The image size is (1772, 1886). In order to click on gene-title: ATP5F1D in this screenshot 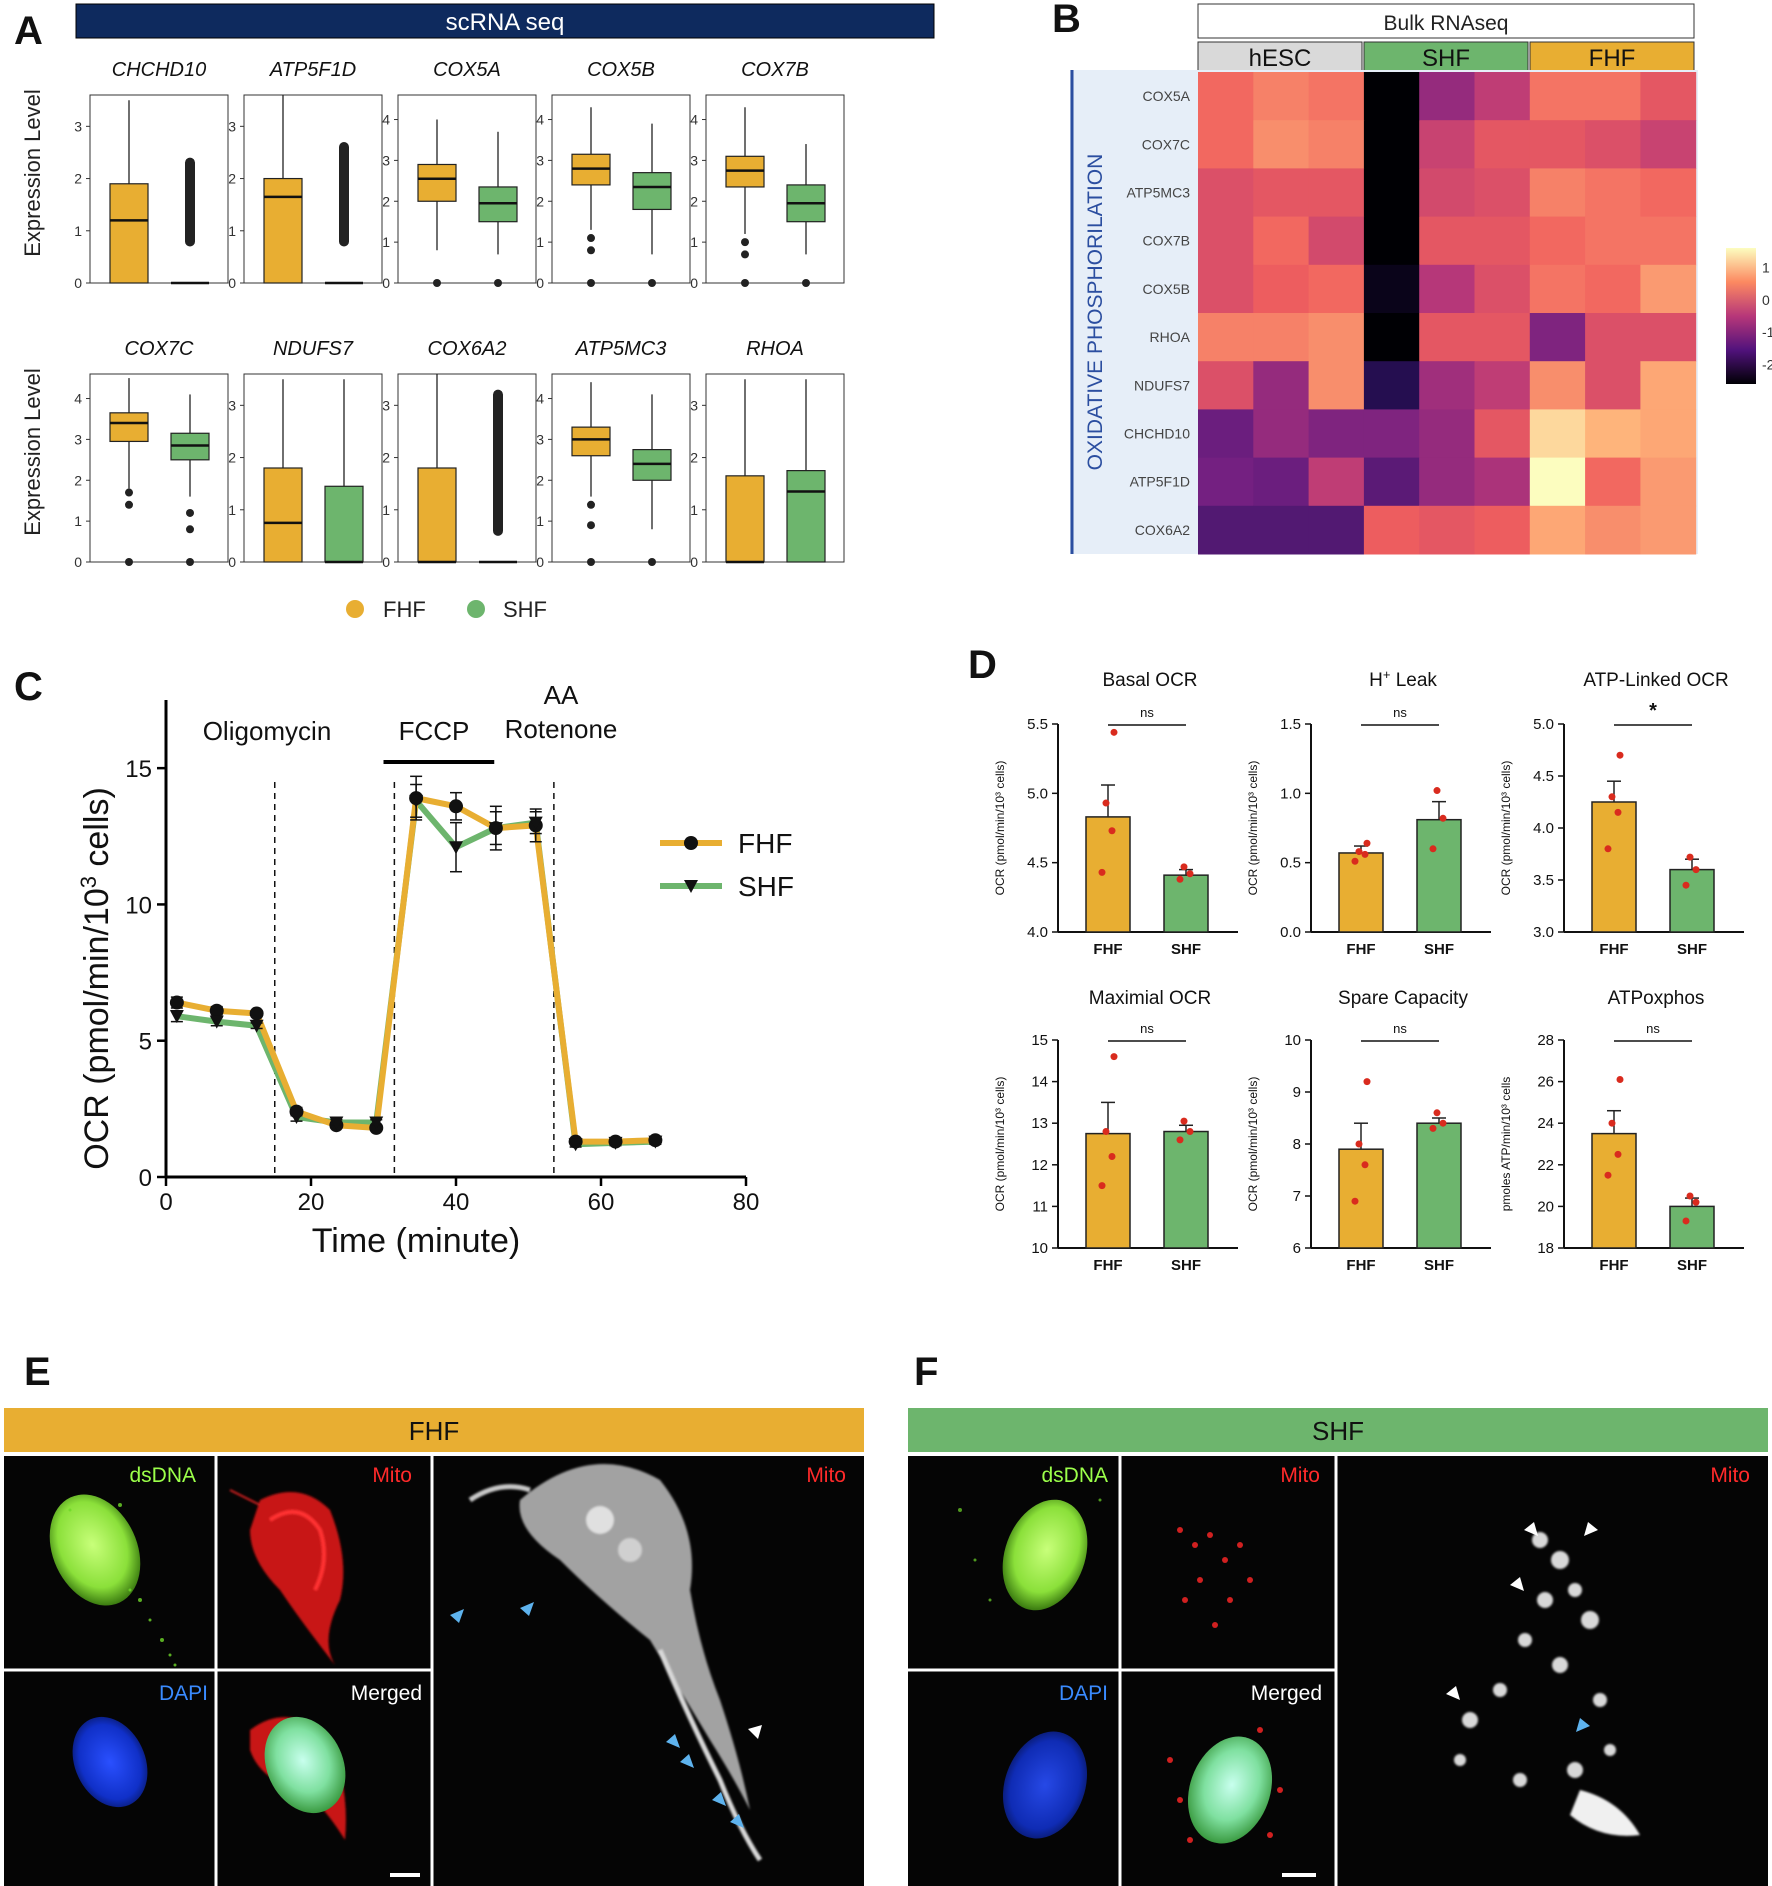, I will do `click(312, 70)`.